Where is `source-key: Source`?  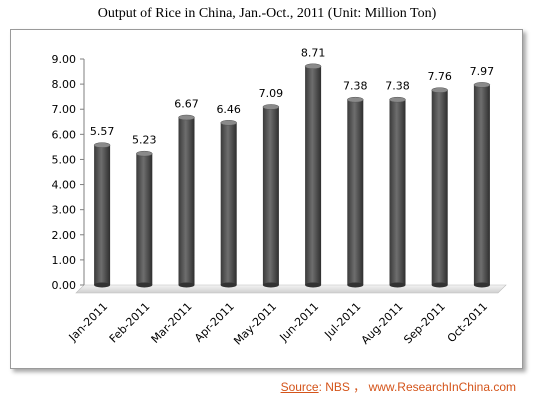
source-key: Source is located at coordinates (299, 387).